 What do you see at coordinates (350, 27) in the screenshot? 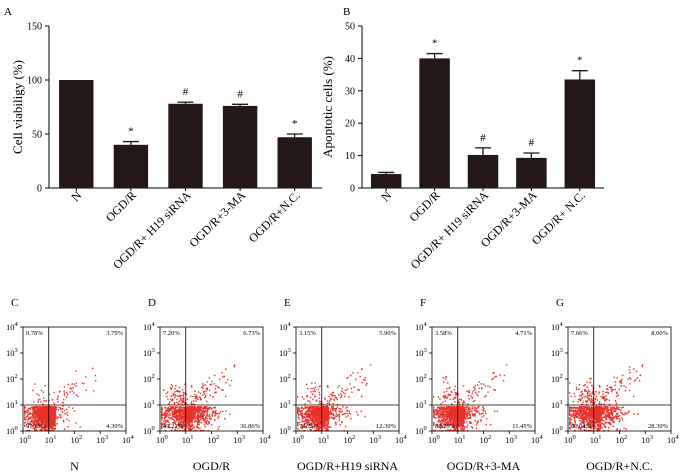
I see `y-tick-label: 50` at bounding box center [350, 27].